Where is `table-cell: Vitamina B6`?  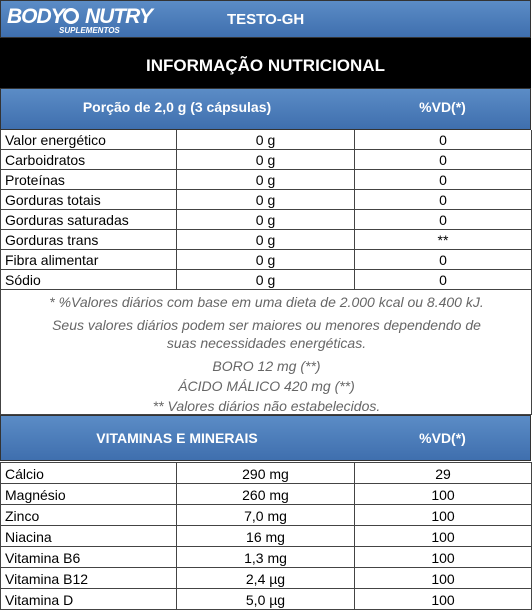
table-cell: Vitamina B6 is located at coordinates (89, 557).